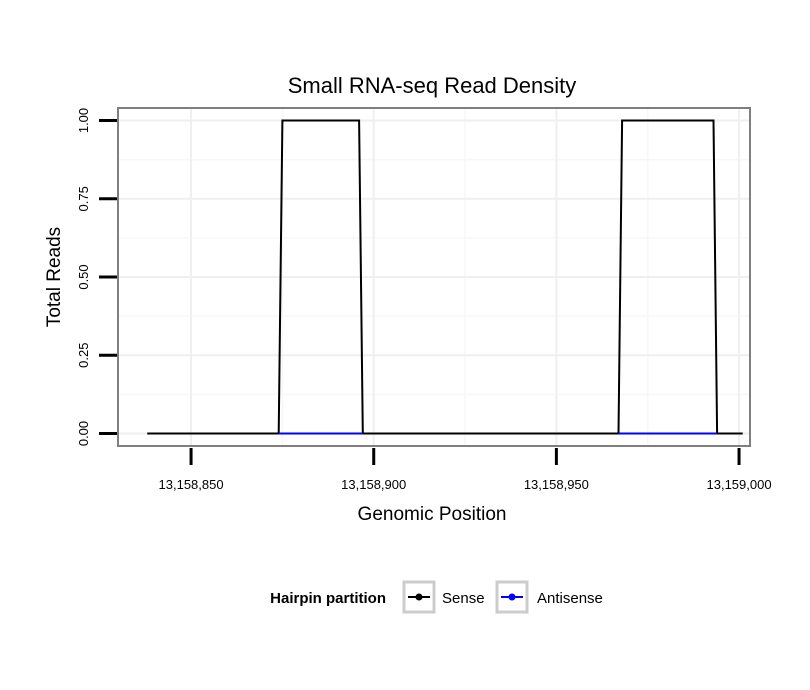 This screenshot has height=690, width=810. I want to click on y-tick-label: 0.50, so click(83, 276).